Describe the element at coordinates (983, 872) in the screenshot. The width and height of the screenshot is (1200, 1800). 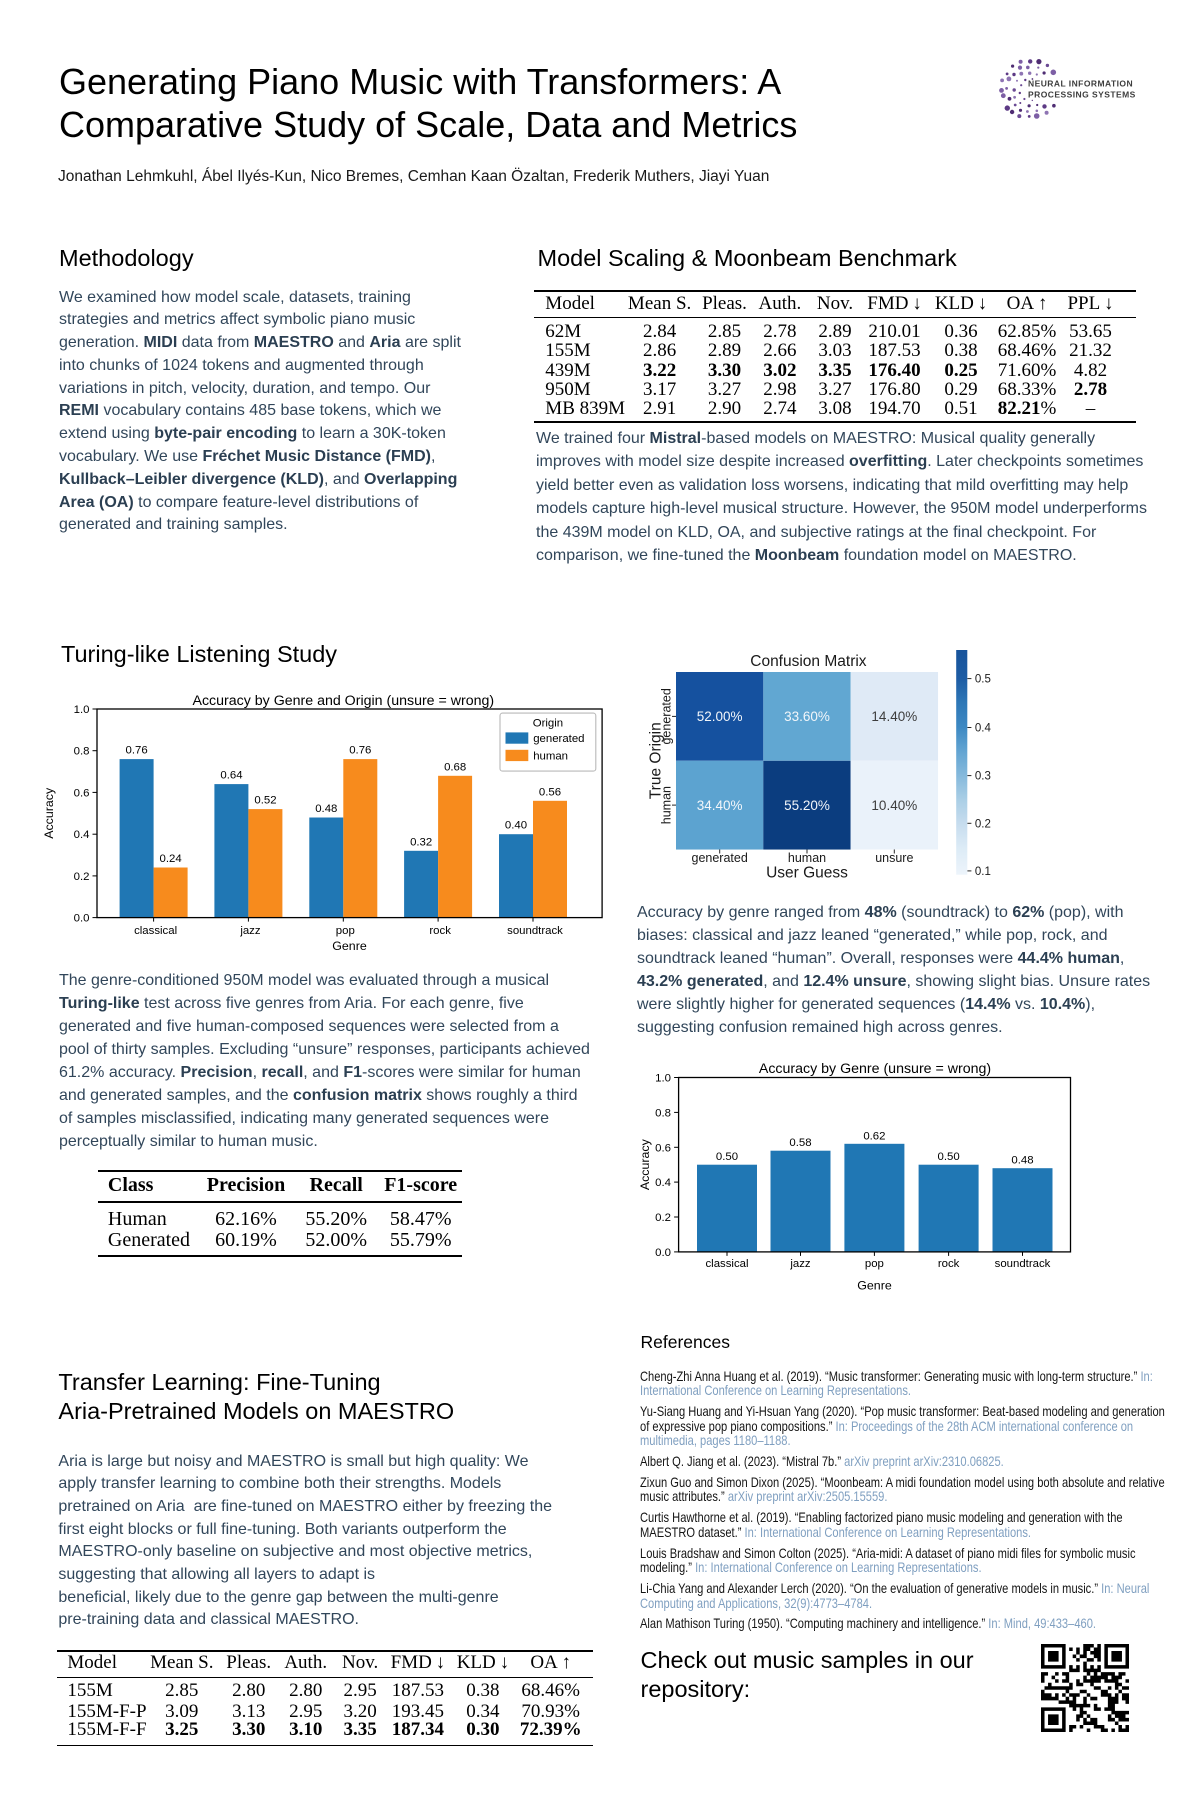
I see `svg-text: 0.1` at that location.